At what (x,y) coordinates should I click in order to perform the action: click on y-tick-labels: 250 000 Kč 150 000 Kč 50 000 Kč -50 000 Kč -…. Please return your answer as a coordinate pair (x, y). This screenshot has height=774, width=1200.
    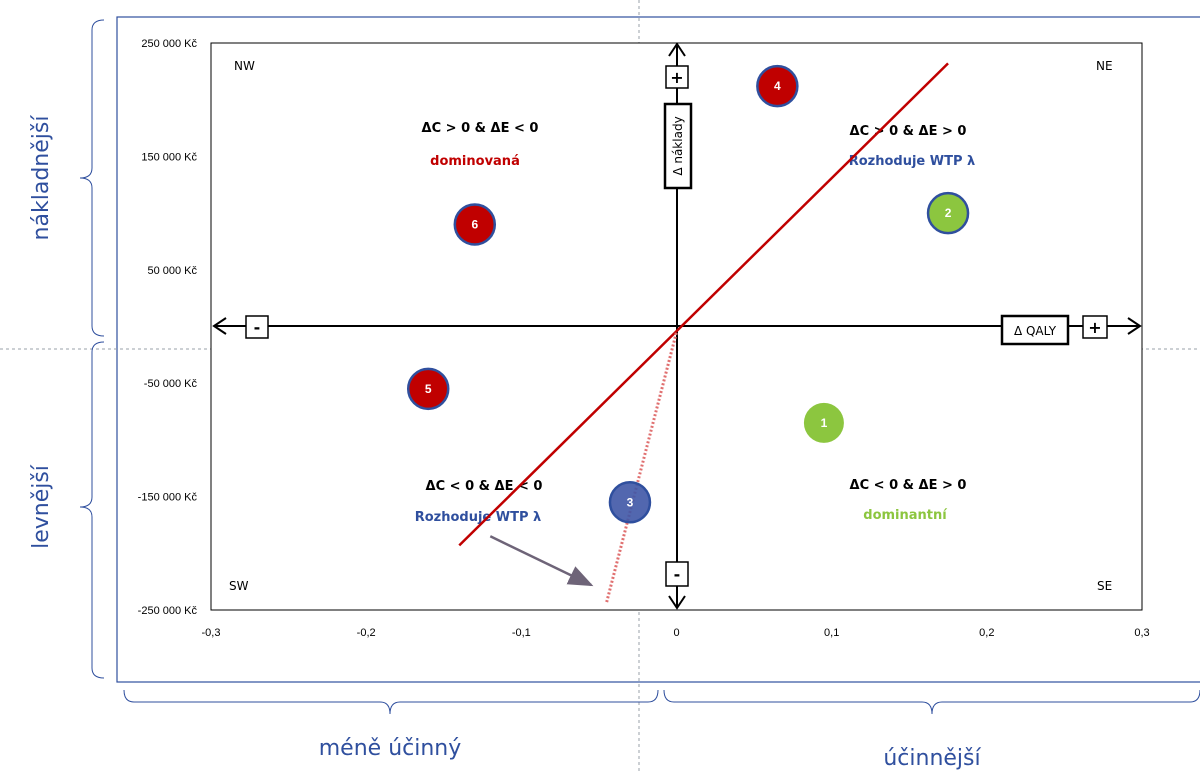
    Looking at the image, I should click on (168, 327).